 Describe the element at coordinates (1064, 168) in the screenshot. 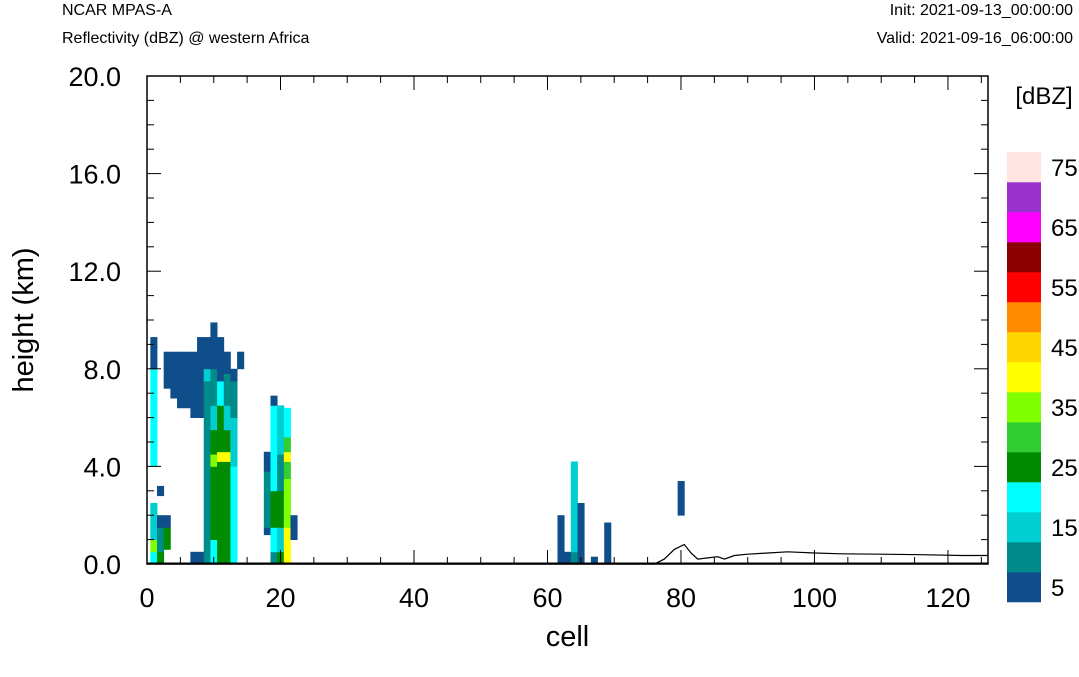

I see `colorbar-label: 75` at that location.